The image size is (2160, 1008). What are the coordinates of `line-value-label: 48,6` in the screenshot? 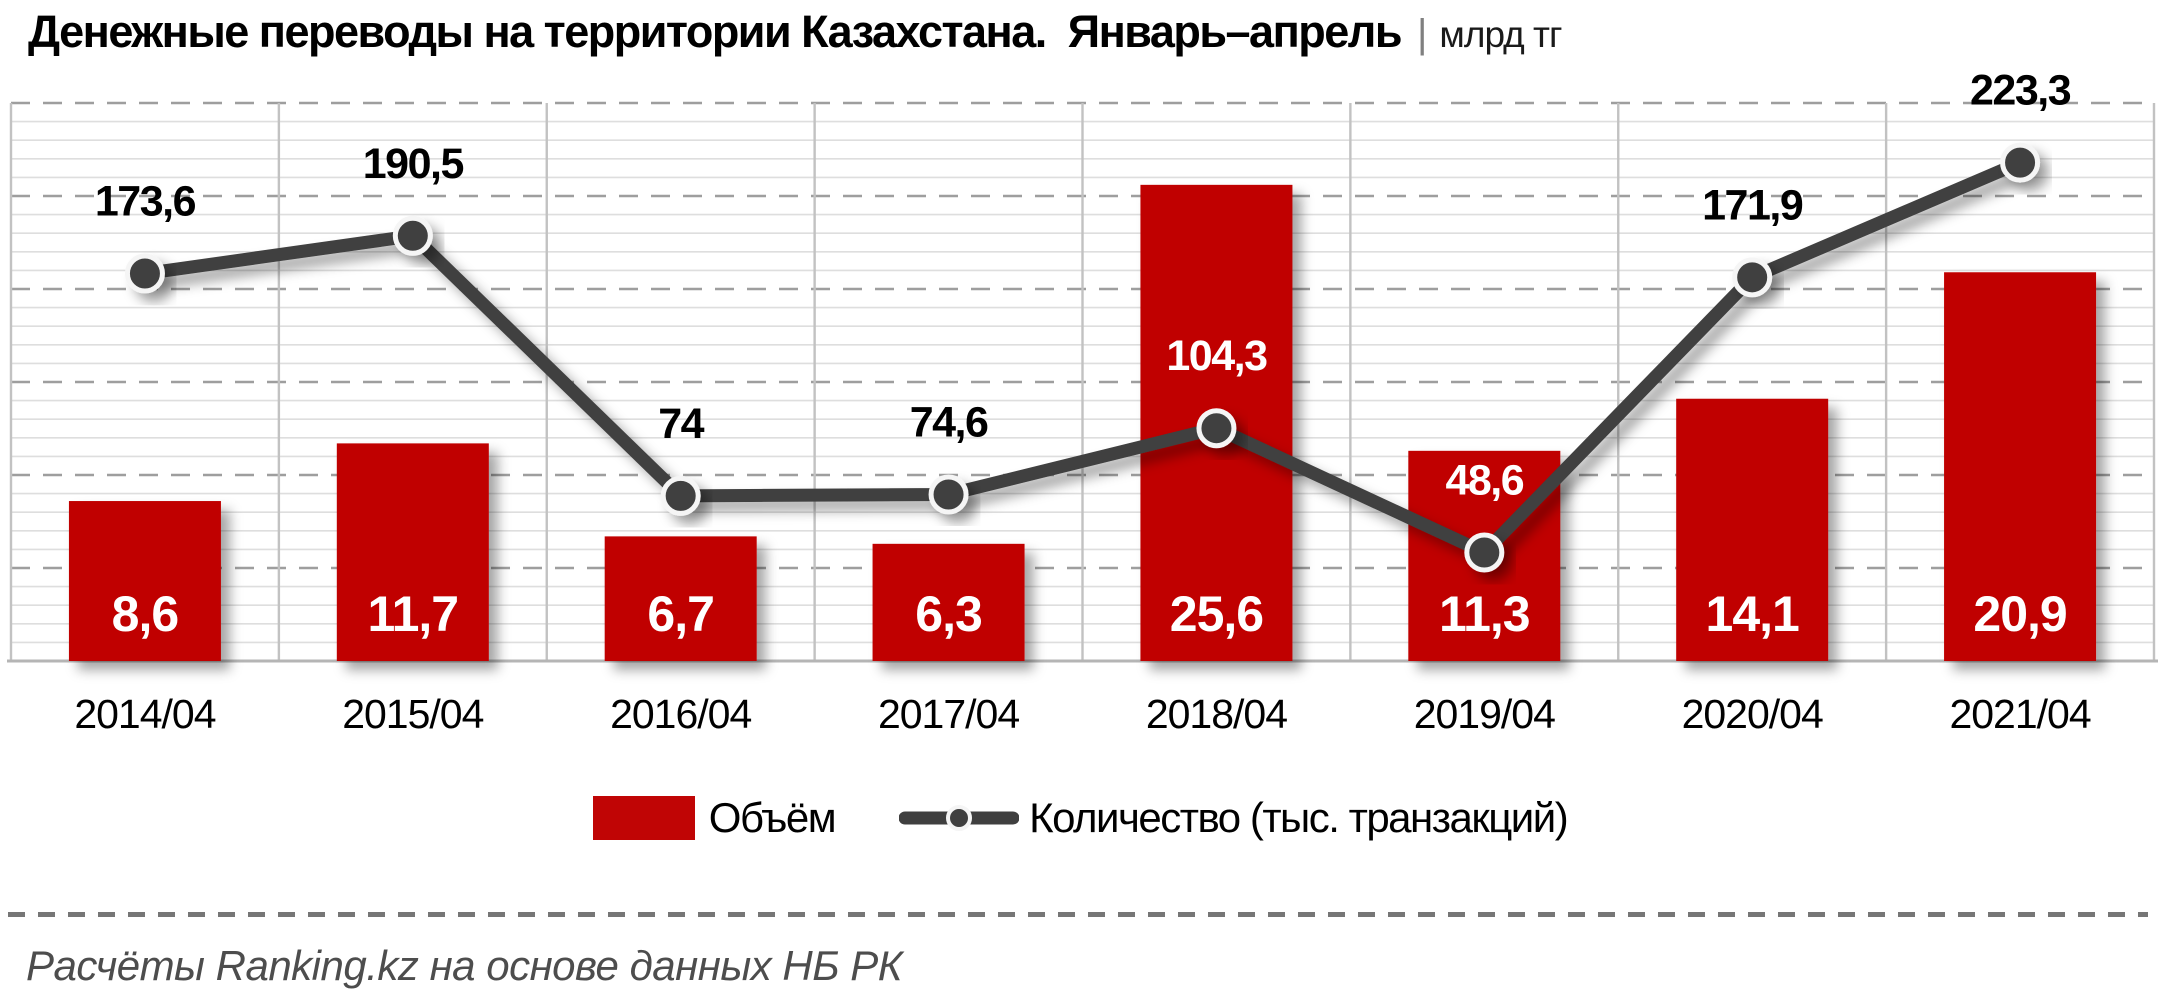 It's located at (1484, 481).